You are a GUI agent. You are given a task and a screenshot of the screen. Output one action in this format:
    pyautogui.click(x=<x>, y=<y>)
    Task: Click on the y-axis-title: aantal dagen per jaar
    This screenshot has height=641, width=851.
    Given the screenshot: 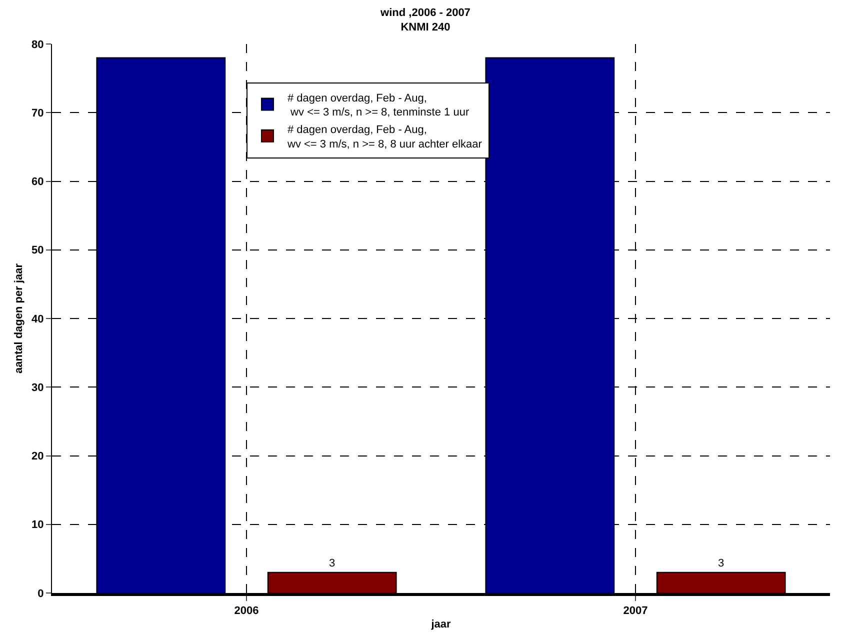 What is the action you would take?
    pyautogui.click(x=19, y=318)
    